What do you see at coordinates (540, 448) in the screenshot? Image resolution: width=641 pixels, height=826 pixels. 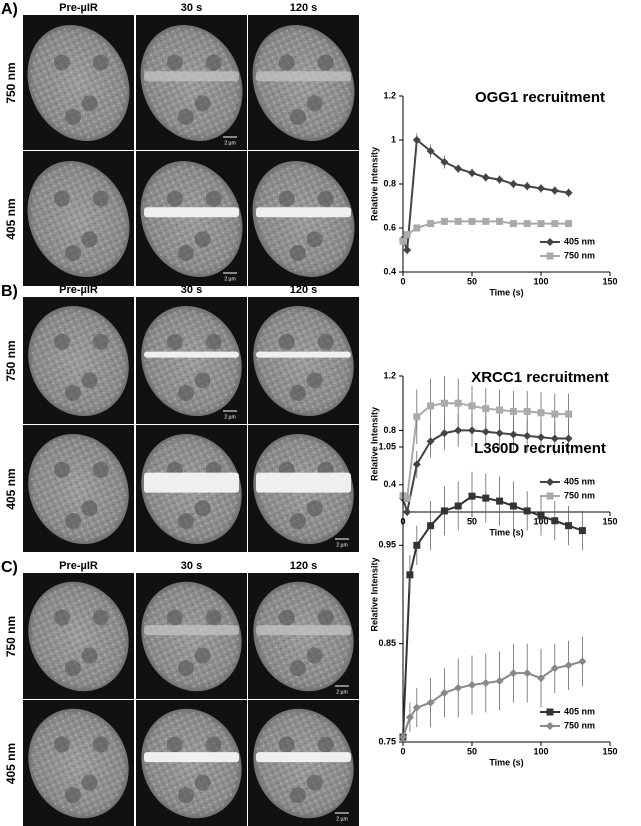 I see `chart-title: L360D recruitment` at bounding box center [540, 448].